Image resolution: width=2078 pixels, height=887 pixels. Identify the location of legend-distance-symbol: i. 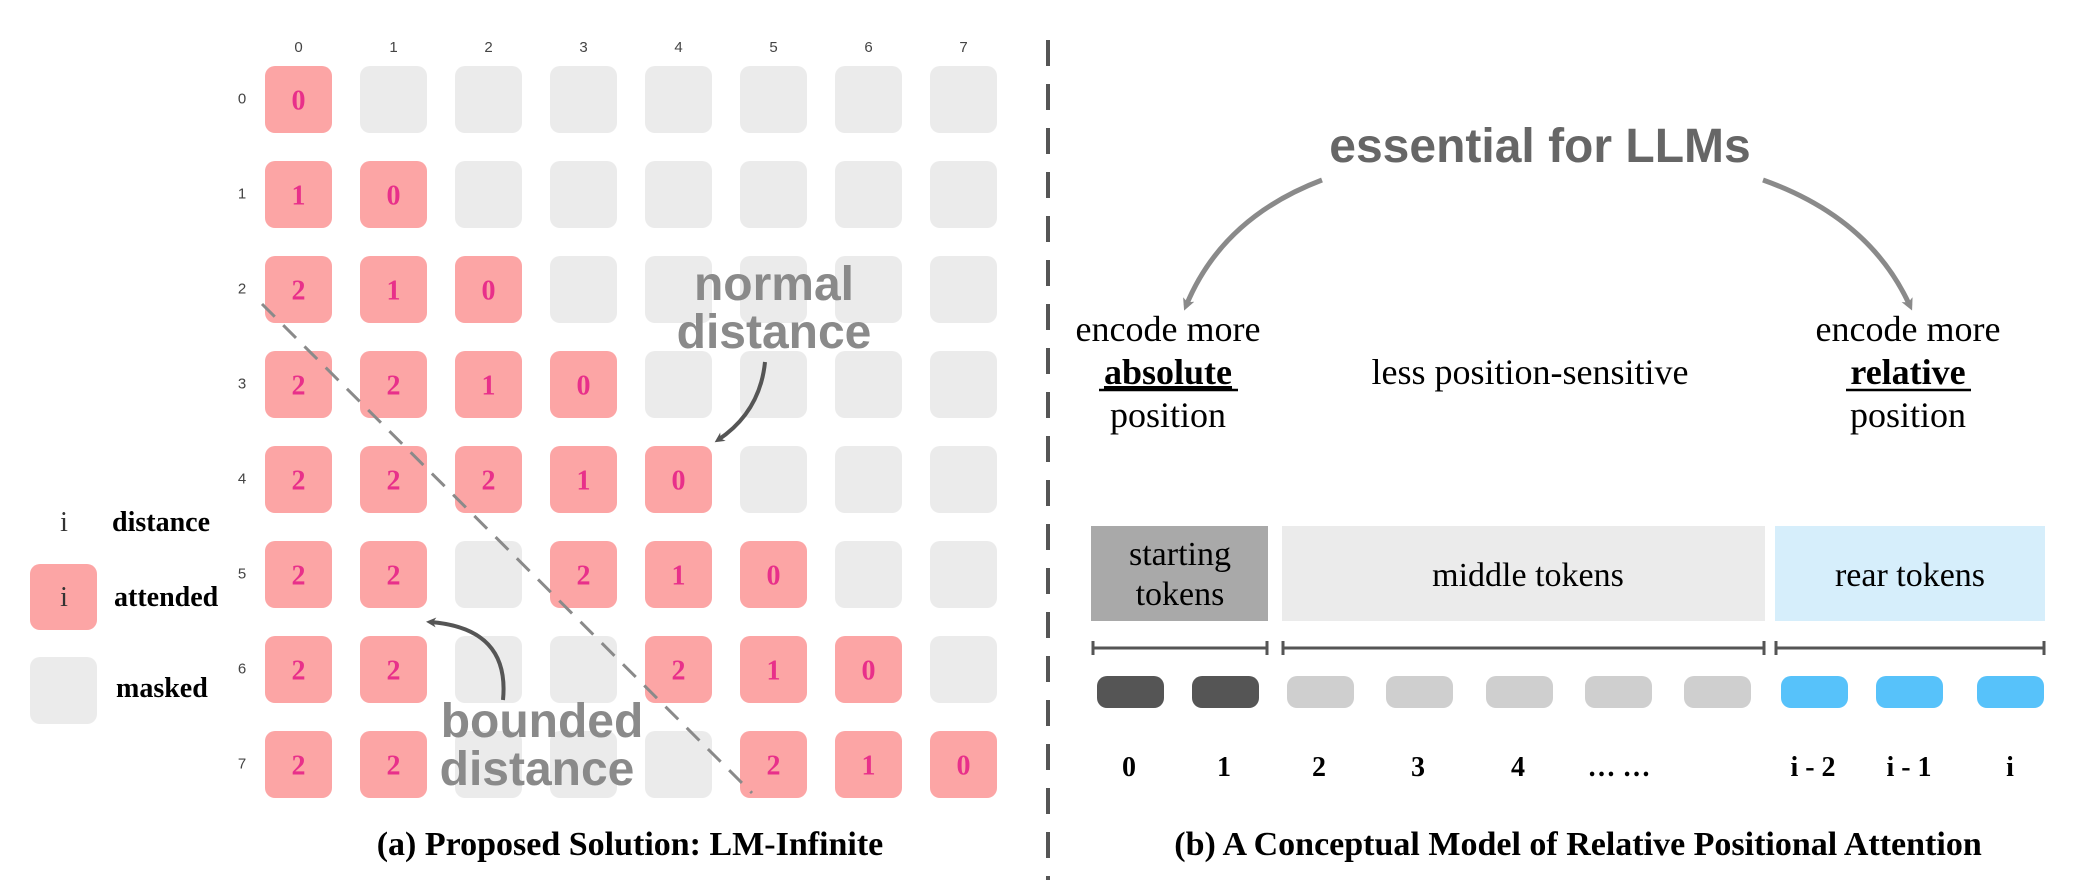
(64, 522).